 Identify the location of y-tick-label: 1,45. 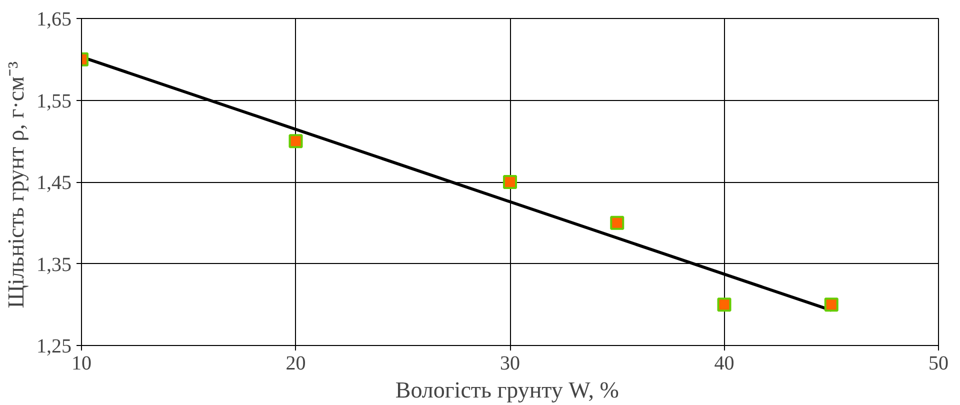
(54, 183).